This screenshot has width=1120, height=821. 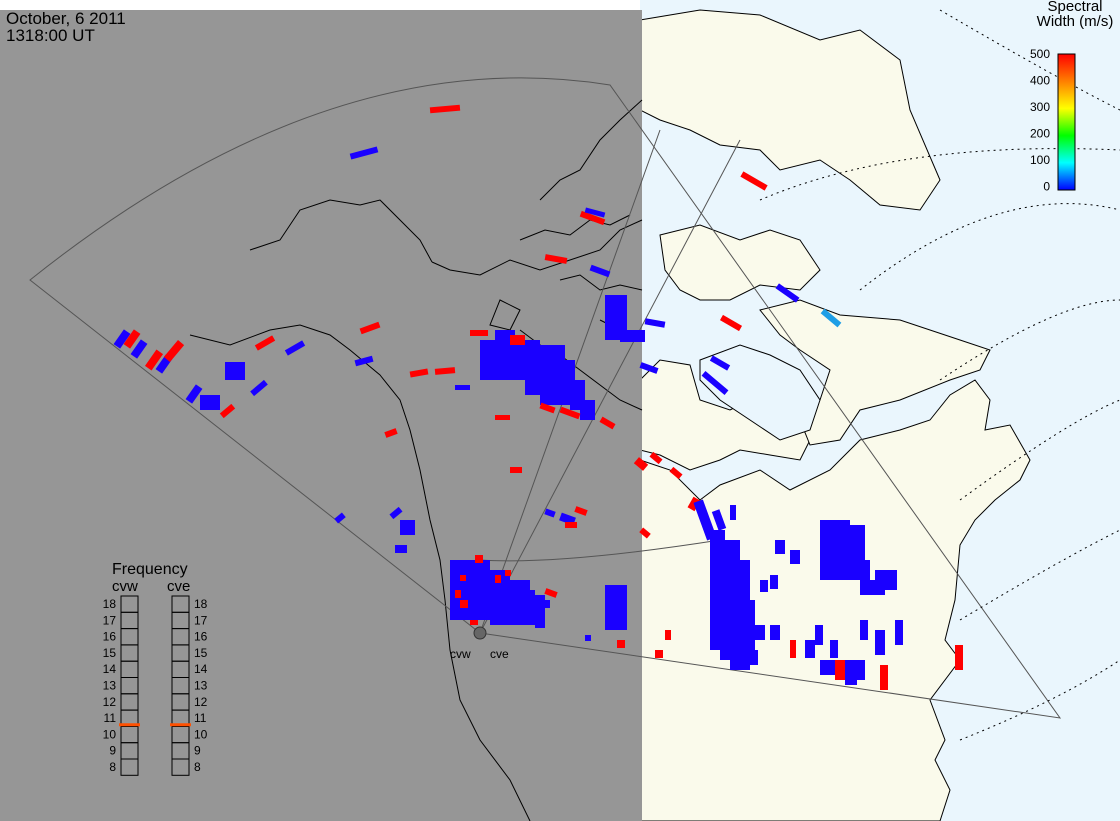 I want to click on freq-label: 12, so click(x=110, y=702).